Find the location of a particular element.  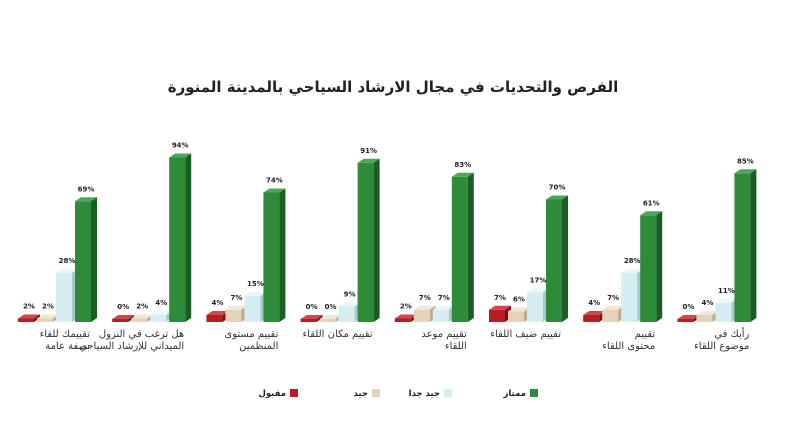

value-label: 74% is located at coordinates (274, 181).